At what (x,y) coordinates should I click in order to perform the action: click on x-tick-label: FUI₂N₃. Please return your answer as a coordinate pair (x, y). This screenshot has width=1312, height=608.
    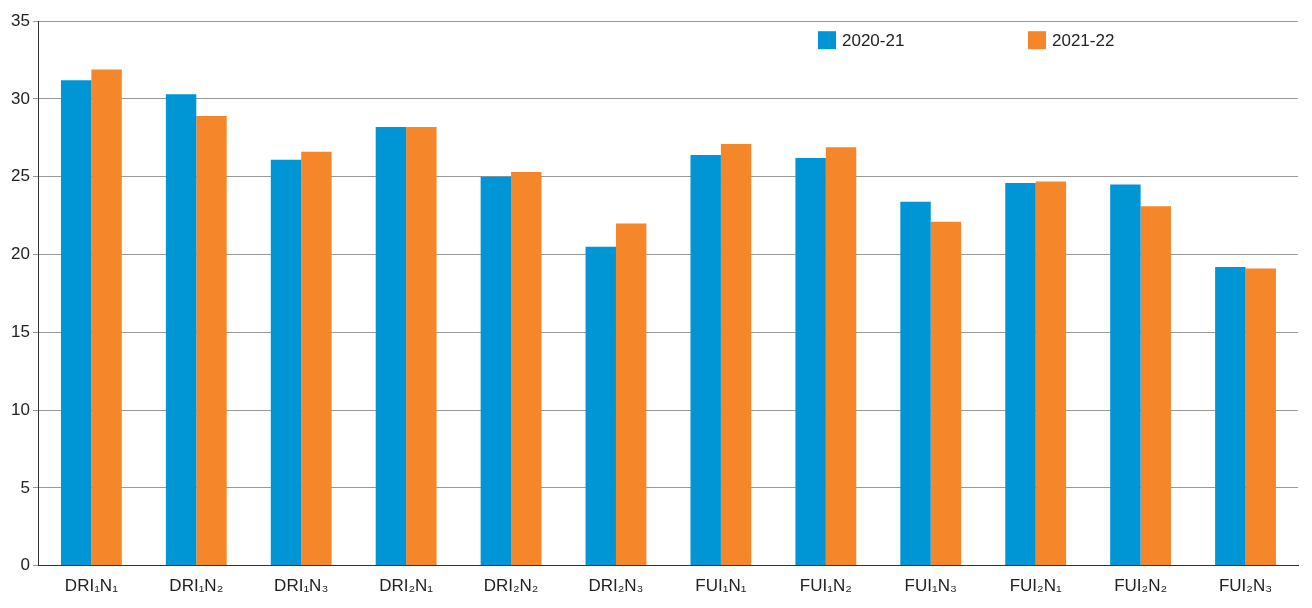
    Looking at the image, I should click on (1245, 586).